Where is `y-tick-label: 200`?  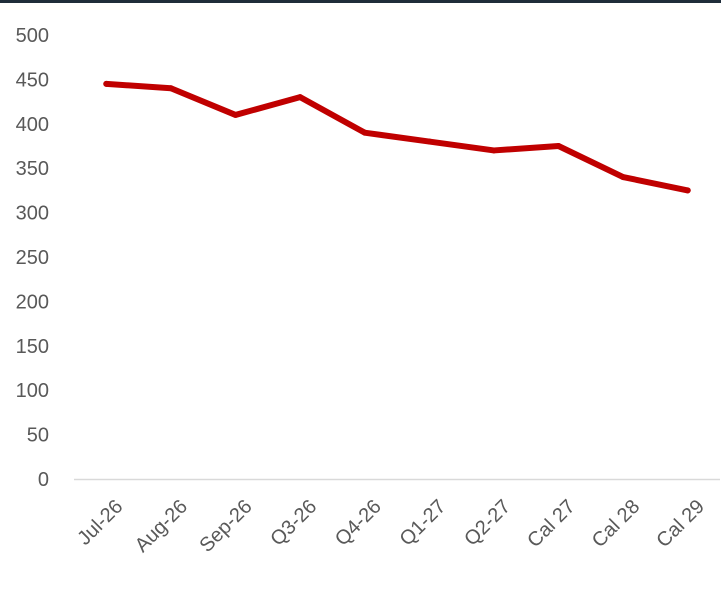
y-tick-label: 200 is located at coordinates (32, 302).